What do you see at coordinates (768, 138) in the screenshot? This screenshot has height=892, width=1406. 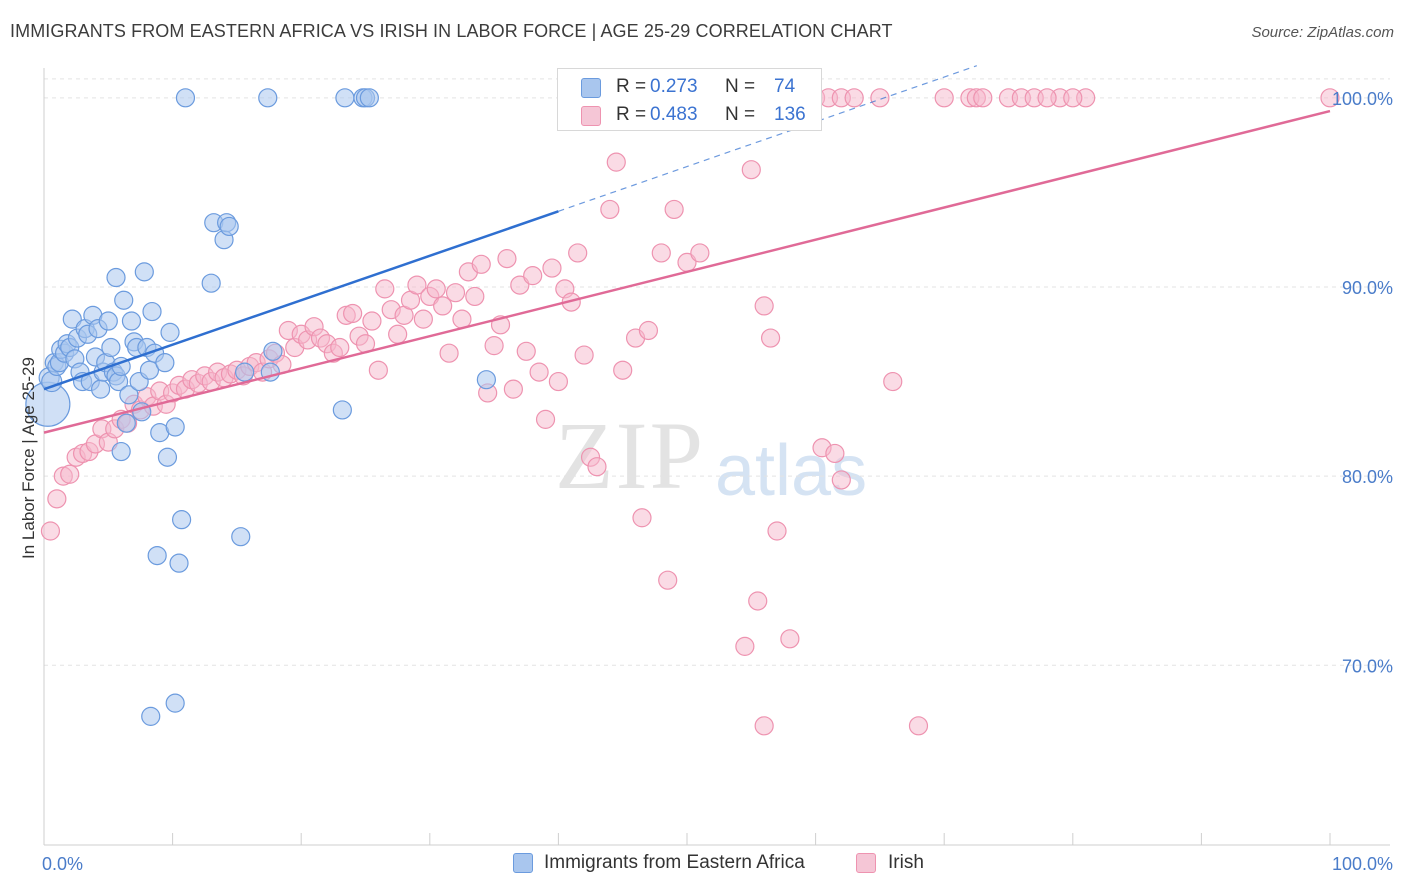 I see `trend-line-eastern-africa-extension` at bounding box center [768, 138].